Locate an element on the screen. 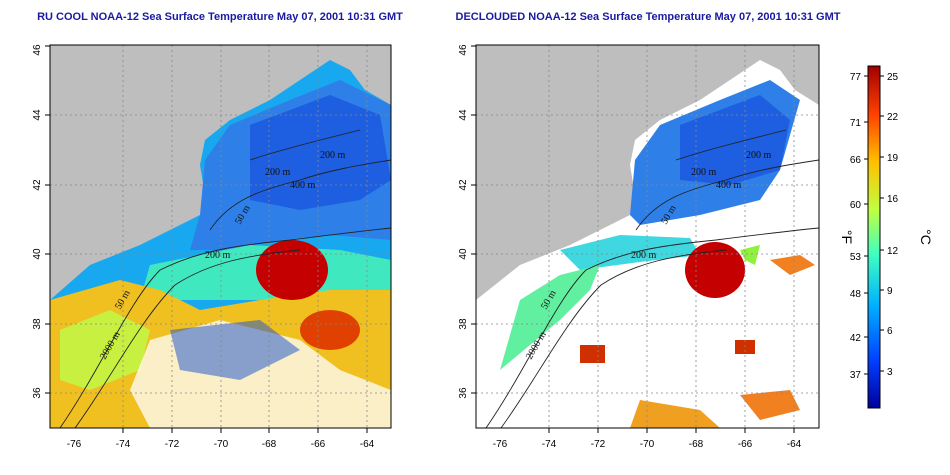  f-tick-label: 66 is located at coordinates (856, 160).